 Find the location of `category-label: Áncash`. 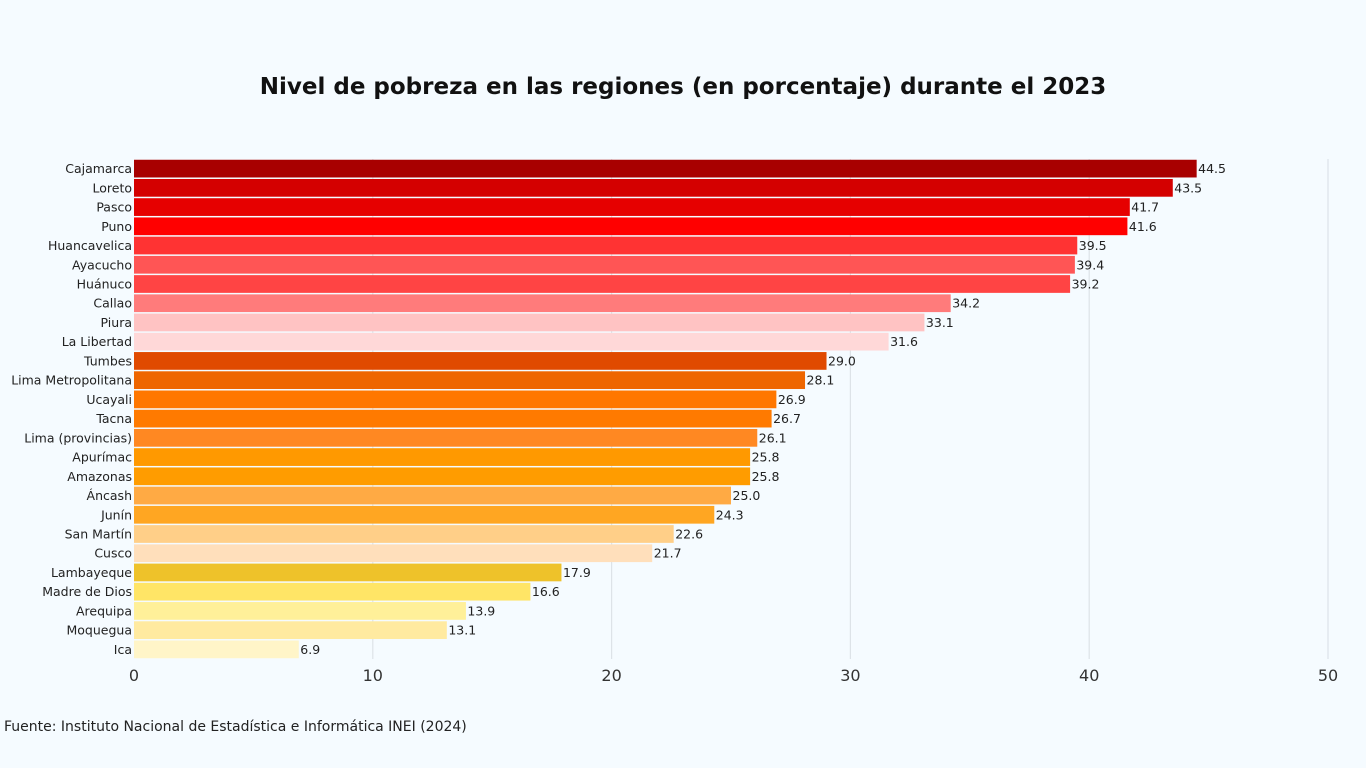

category-label: Áncash is located at coordinates (109, 495).